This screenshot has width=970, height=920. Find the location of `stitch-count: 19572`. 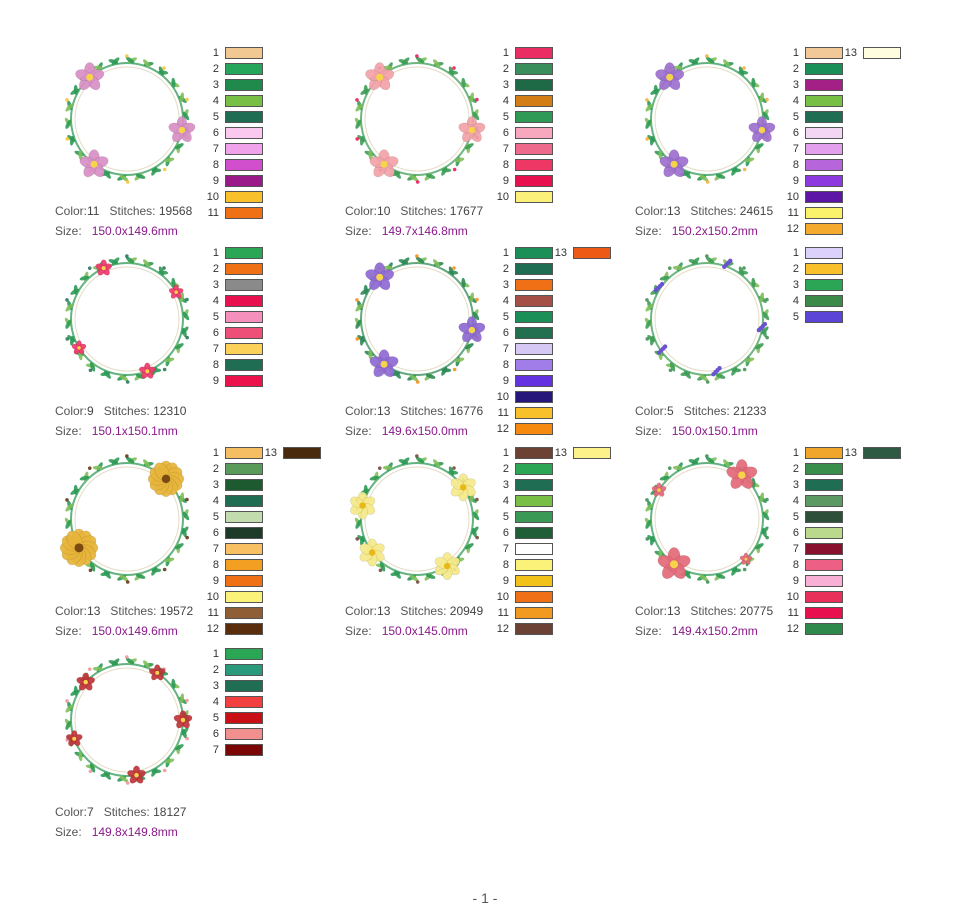

stitch-count: 19572 is located at coordinates (176, 611).